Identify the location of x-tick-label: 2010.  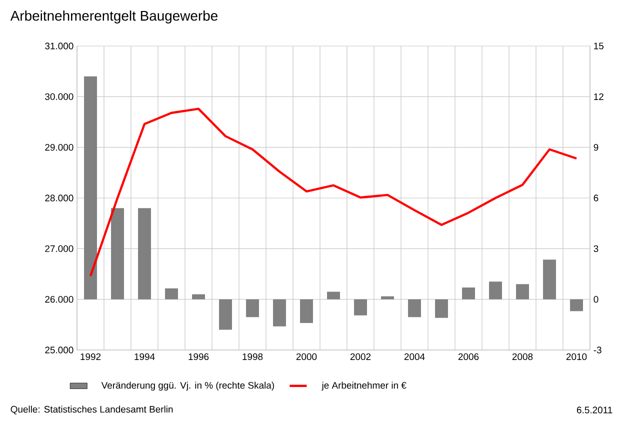
(576, 356).